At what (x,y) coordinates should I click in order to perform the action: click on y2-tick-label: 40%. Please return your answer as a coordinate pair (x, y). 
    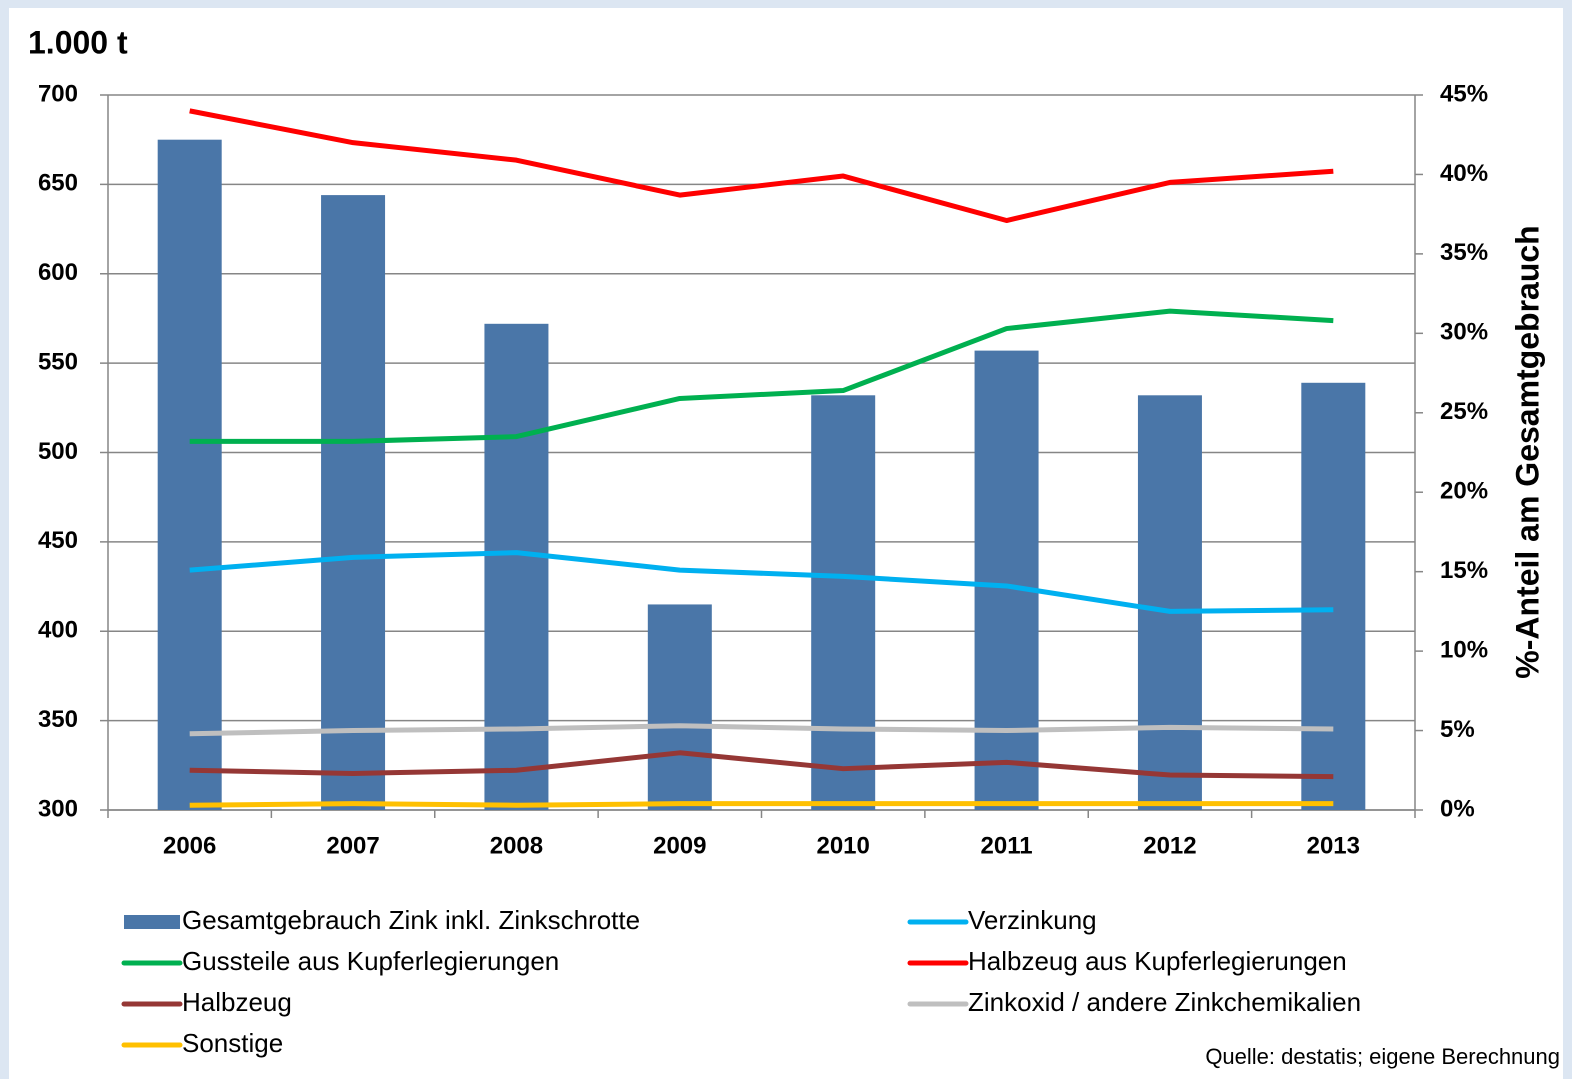
    Looking at the image, I should click on (1464, 173).